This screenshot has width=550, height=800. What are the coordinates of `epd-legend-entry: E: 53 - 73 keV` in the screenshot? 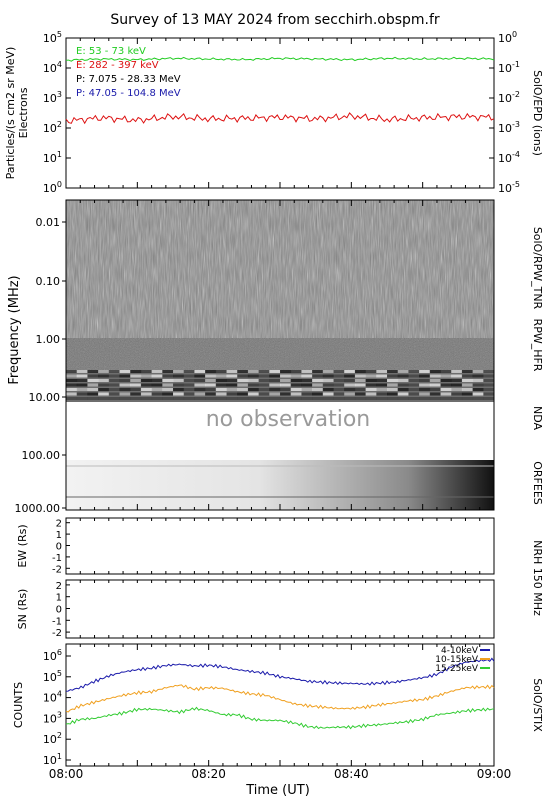 It's located at (111, 51).